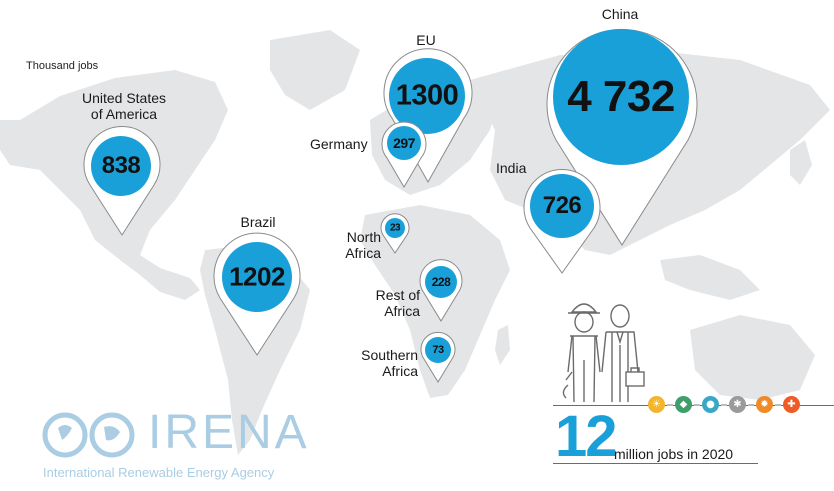 Image resolution: width=834 pixels, height=491 pixels. Describe the element at coordinates (511, 168) in the screenshot. I see `label-india: India` at that location.